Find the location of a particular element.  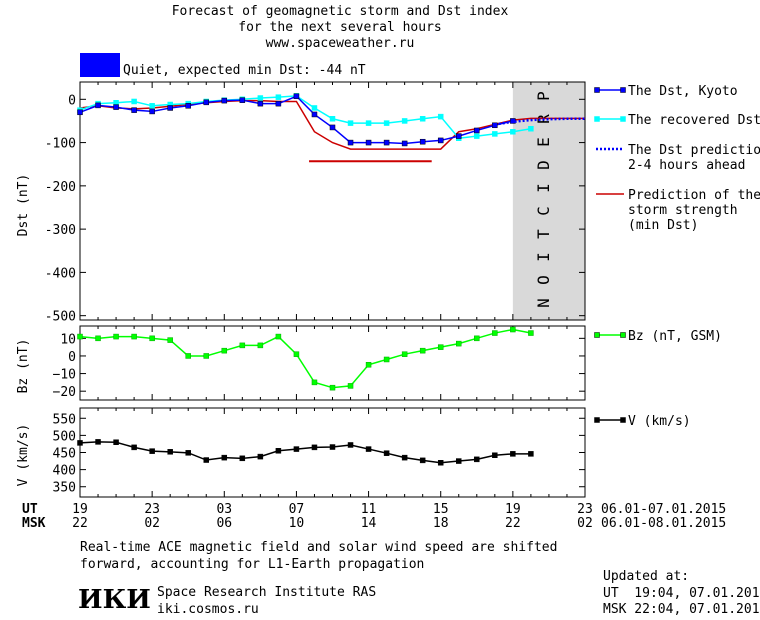

y-tick-label: -300 is located at coordinates (60, 230).